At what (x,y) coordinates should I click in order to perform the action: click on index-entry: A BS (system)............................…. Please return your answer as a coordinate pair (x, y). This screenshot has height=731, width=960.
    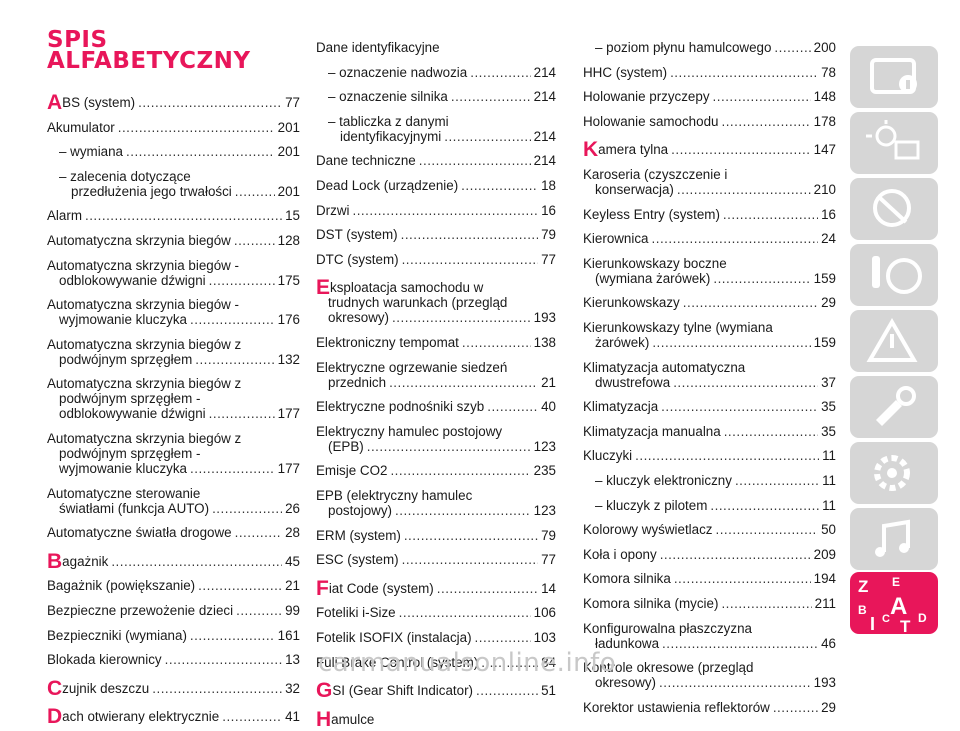
    Looking at the image, I should click on (173, 102).